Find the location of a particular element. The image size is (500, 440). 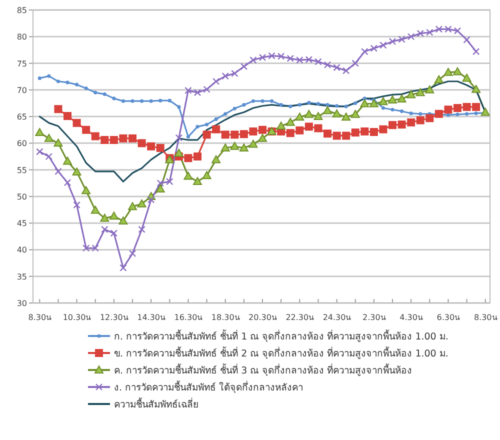

y-tick-label: 70 is located at coordinates (21, 90).